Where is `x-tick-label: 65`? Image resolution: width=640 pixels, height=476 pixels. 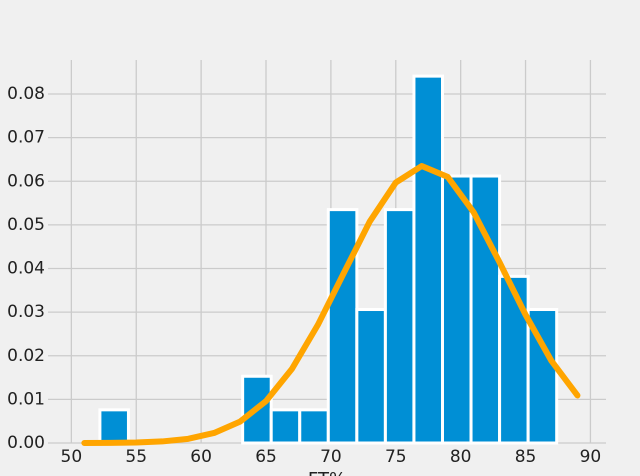 x-tick-label: 65 is located at coordinates (266, 457).